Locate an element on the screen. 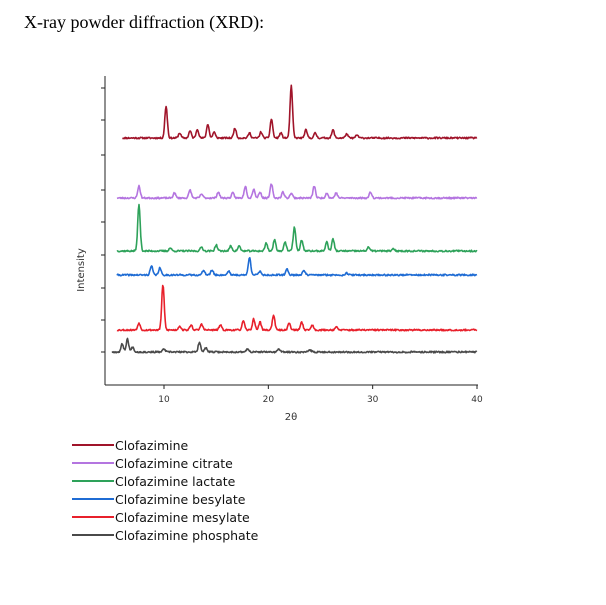  legend-item: Clofazimine is located at coordinates (165, 445).